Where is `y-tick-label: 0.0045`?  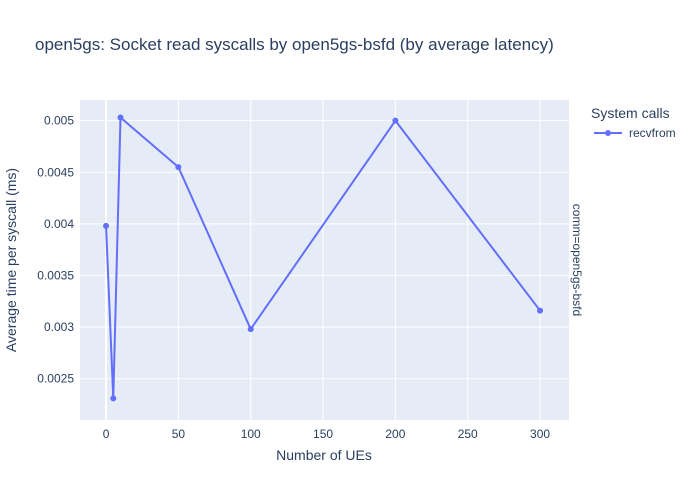 y-tick-label: 0.0045 is located at coordinates (55, 172).